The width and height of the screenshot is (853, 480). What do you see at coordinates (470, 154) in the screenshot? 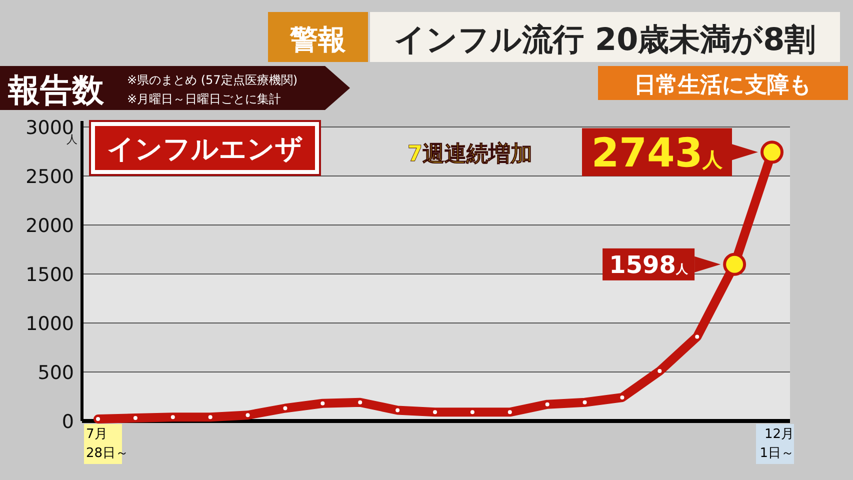
I see `annotation: 7週連続増加` at bounding box center [470, 154].